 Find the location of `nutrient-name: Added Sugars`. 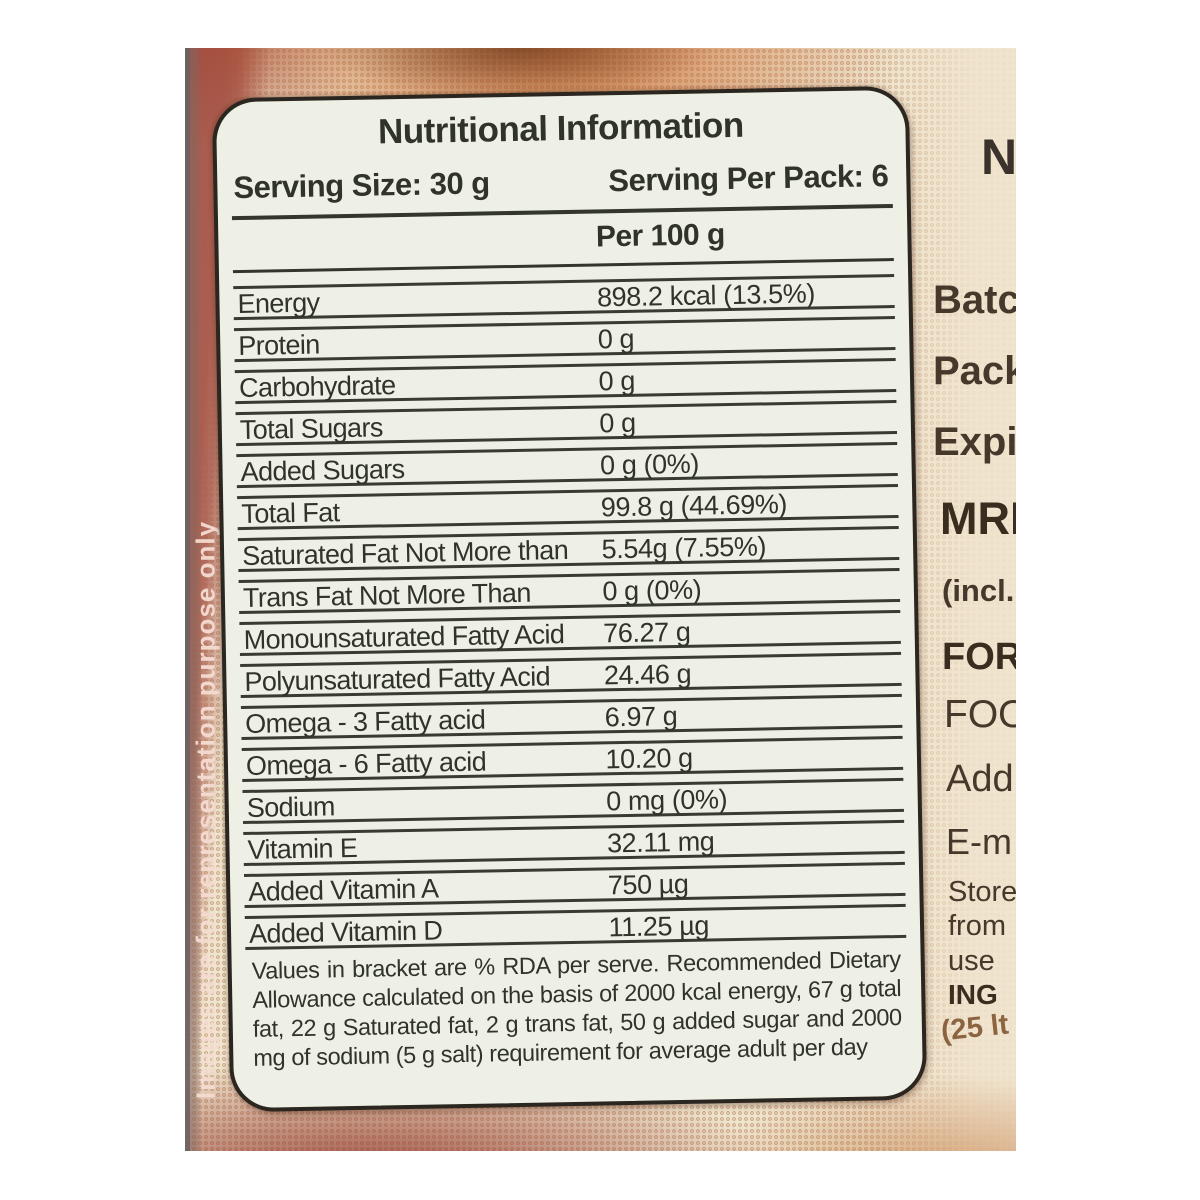

nutrient-name: Added Sugars is located at coordinates (322, 471).